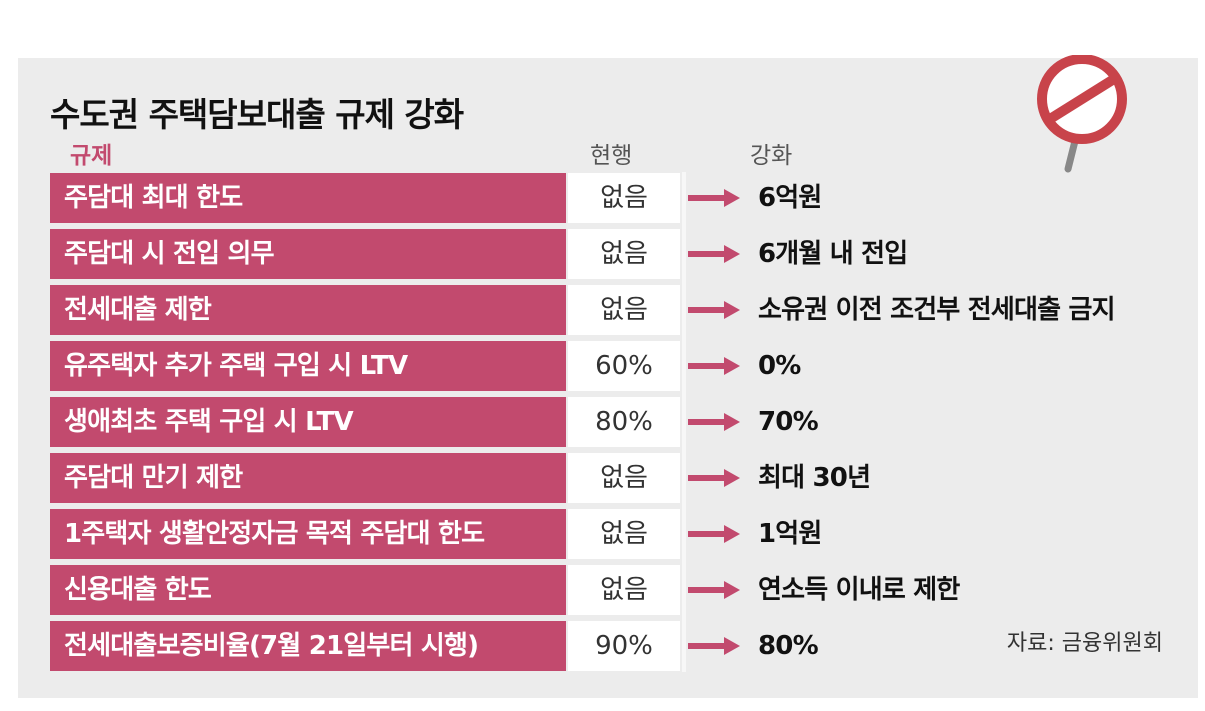 This screenshot has height=711, width=1205. Describe the element at coordinates (1082, 114) in the screenshot. I see `no-entry-sign-icon` at that location.